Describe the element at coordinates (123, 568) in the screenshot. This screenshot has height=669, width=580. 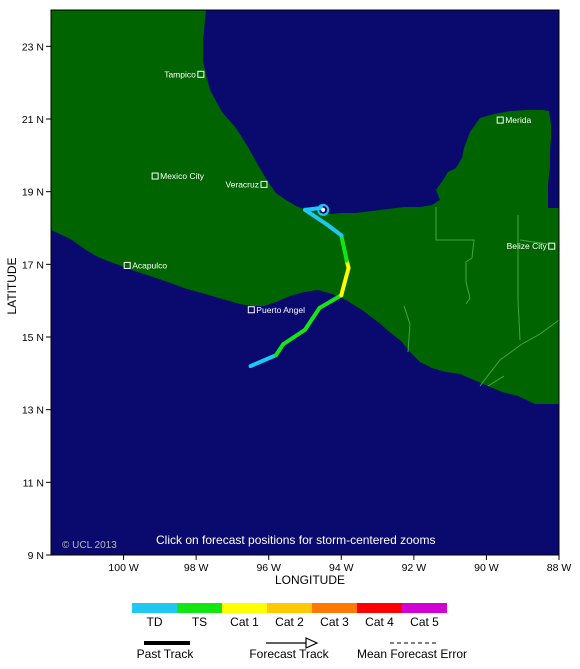
I see `lon-tick-label: 100 W` at that location.